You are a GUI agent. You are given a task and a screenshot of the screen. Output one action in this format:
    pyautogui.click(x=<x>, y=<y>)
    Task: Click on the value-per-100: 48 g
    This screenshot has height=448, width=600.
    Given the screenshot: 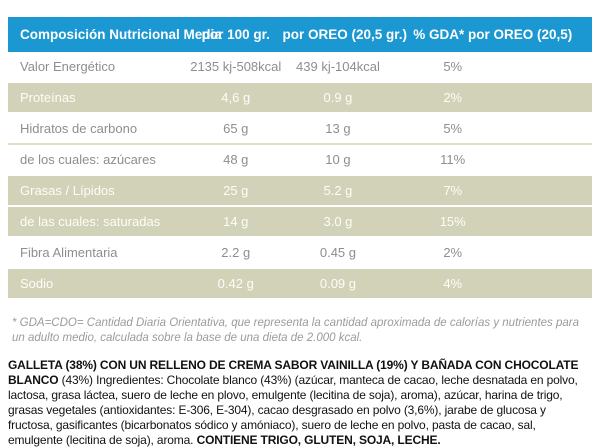 What is the action you would take?
    pyautogui.click(x=236, y=159)
    